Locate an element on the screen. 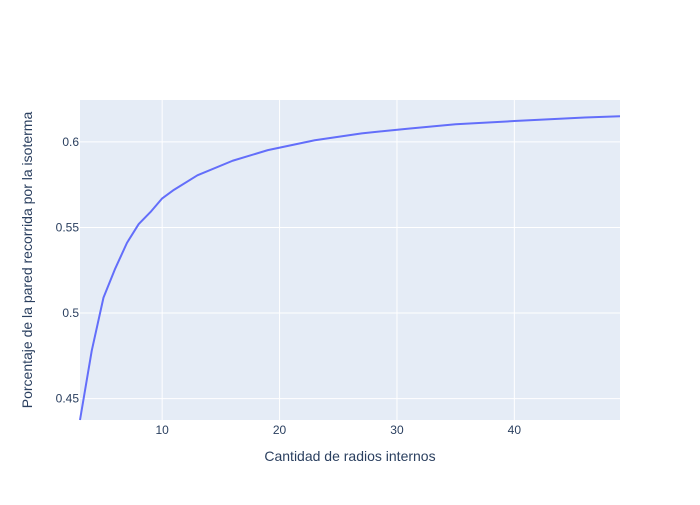 The width and height of the screenshot is (700, 505). x-axis-title: Cantidad de radios internos is located at coordinates (349, 456).